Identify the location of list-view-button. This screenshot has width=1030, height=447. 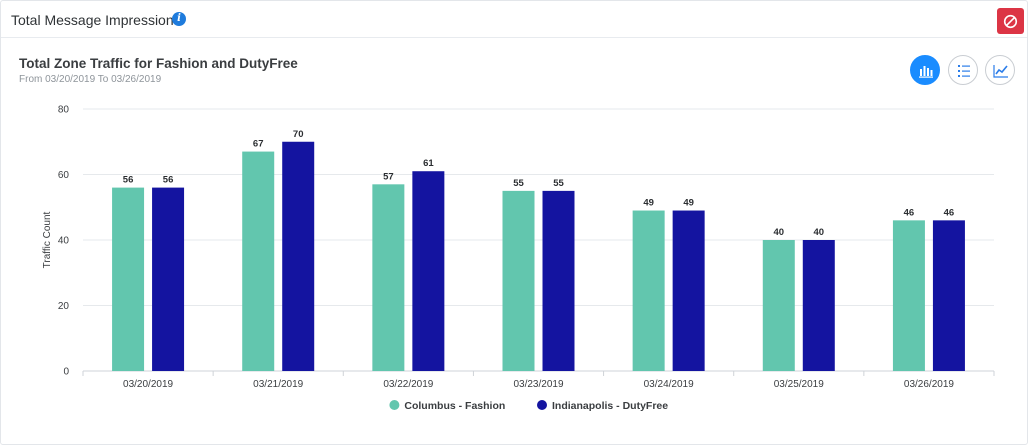
(963, 70).